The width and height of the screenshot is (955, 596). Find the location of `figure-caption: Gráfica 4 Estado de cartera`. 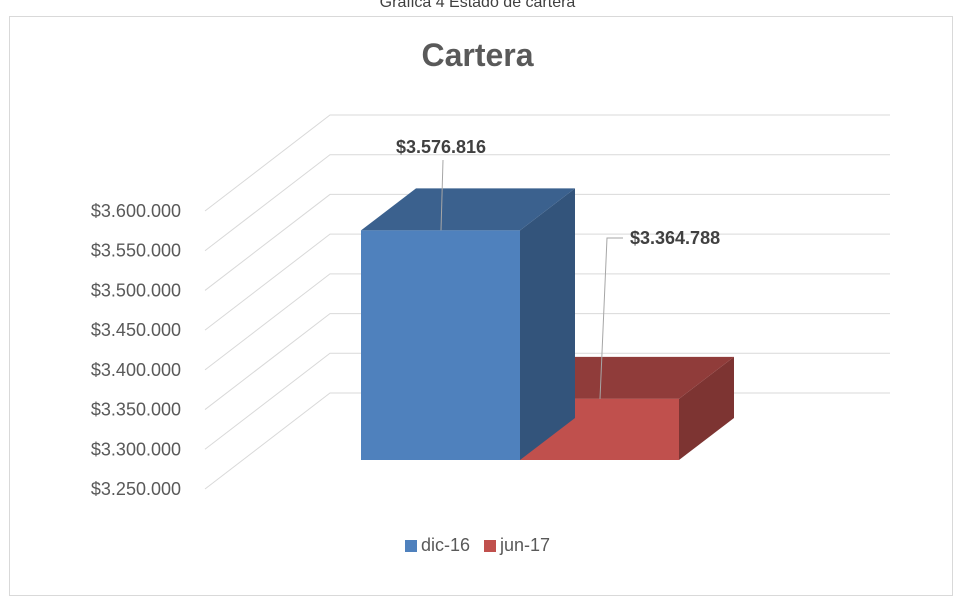

figure-caption: Gráfica 4 Estado de cartera is located at coordinates (477, 5).